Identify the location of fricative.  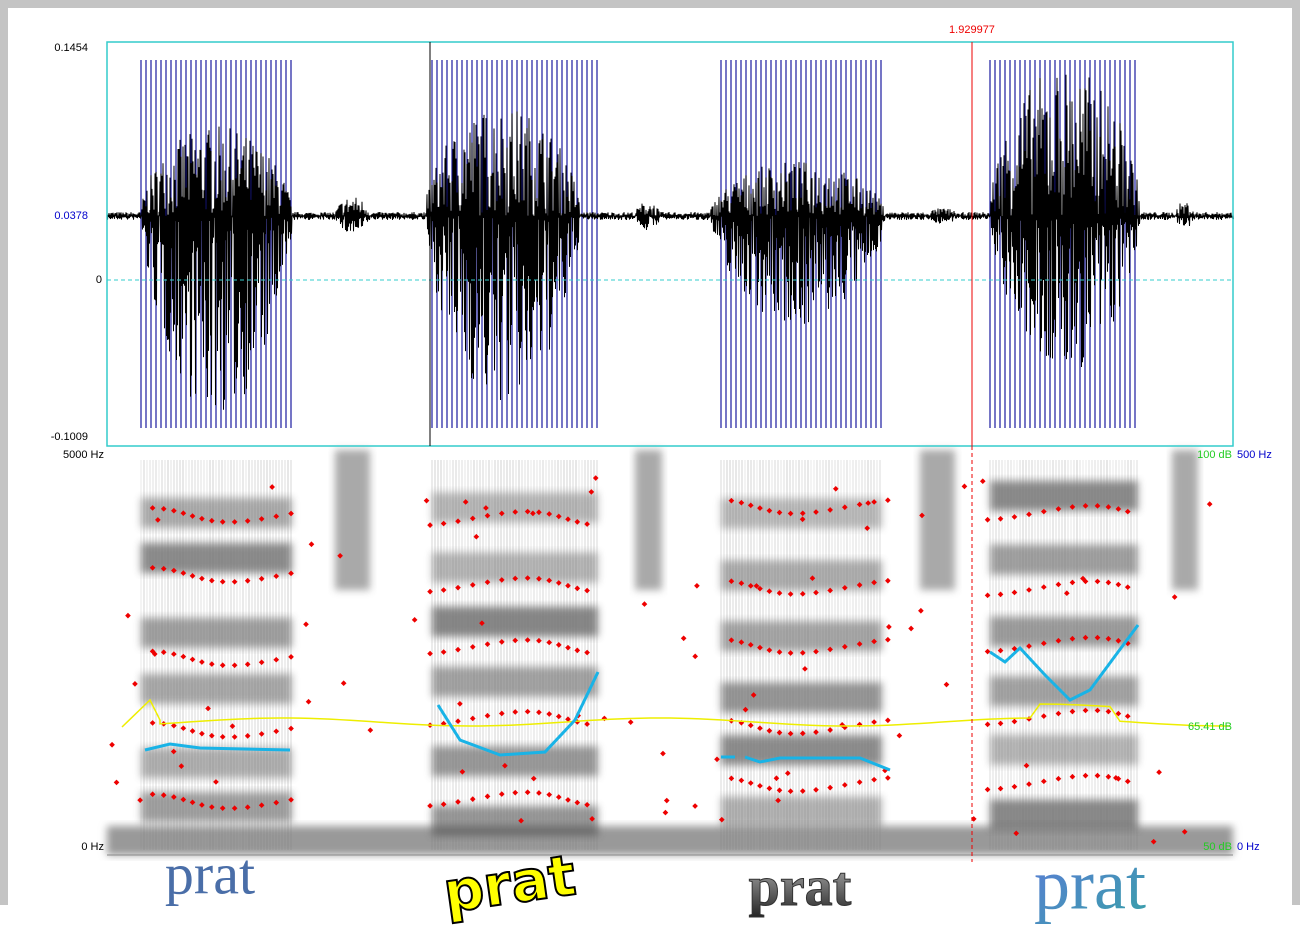
(648, 520).